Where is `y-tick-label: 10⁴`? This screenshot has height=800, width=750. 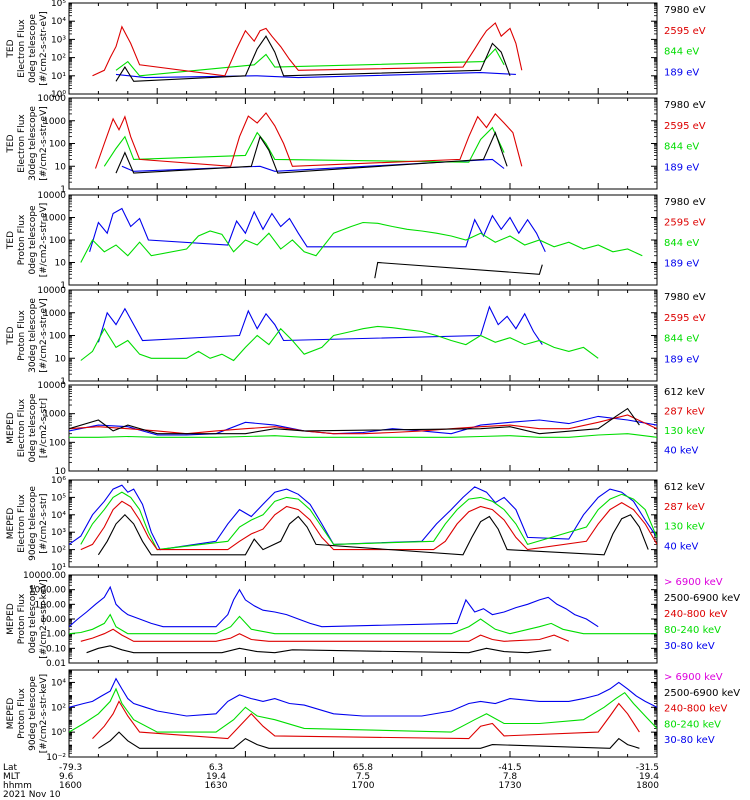
y-tick-label: 10⁴ is located at coordinates (58, 22).